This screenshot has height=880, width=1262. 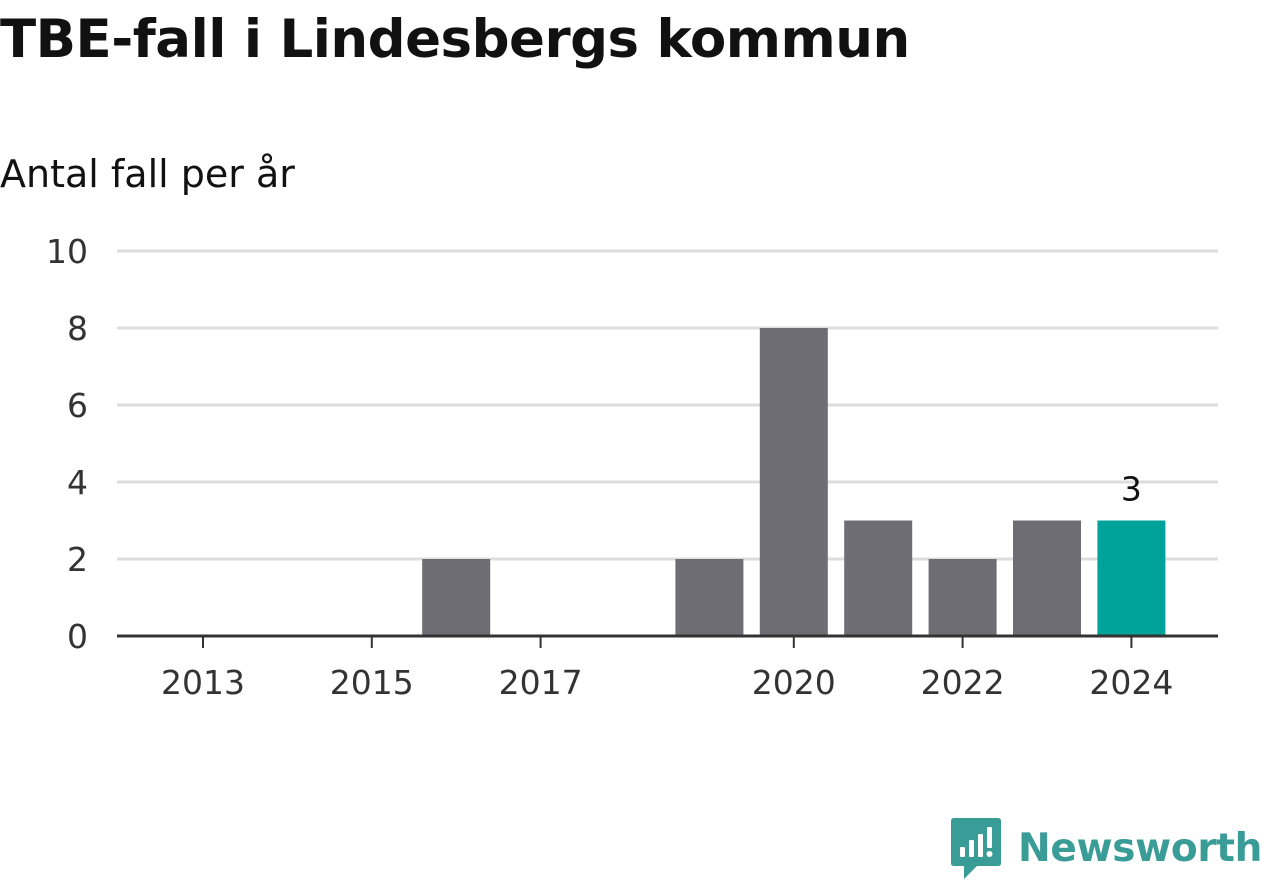 I want to click on bar-2019, so click(x=709, y=597).